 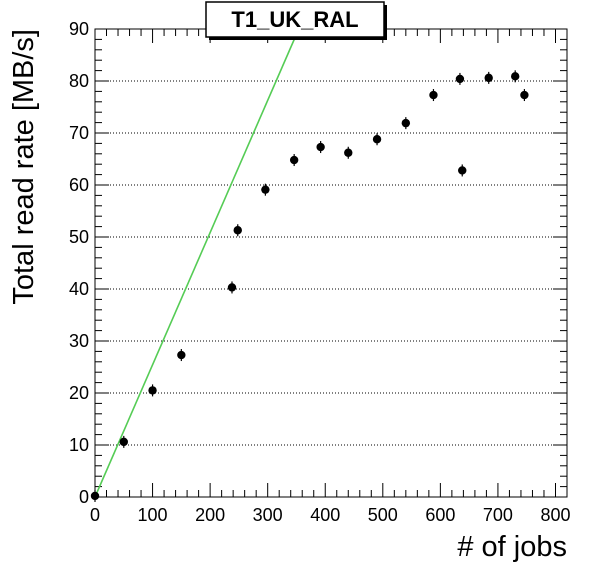 I want to click on chart-title-box: T1_UK_RAL, so click(x=296, y=20).